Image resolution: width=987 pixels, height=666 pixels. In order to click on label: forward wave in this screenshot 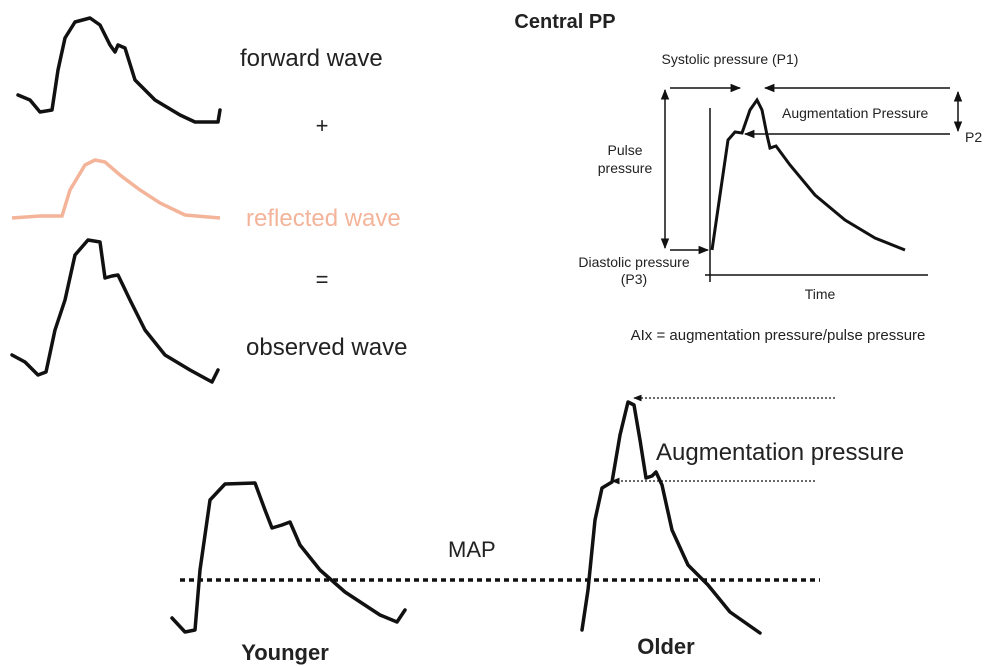, I will do `click(311, 58)`.